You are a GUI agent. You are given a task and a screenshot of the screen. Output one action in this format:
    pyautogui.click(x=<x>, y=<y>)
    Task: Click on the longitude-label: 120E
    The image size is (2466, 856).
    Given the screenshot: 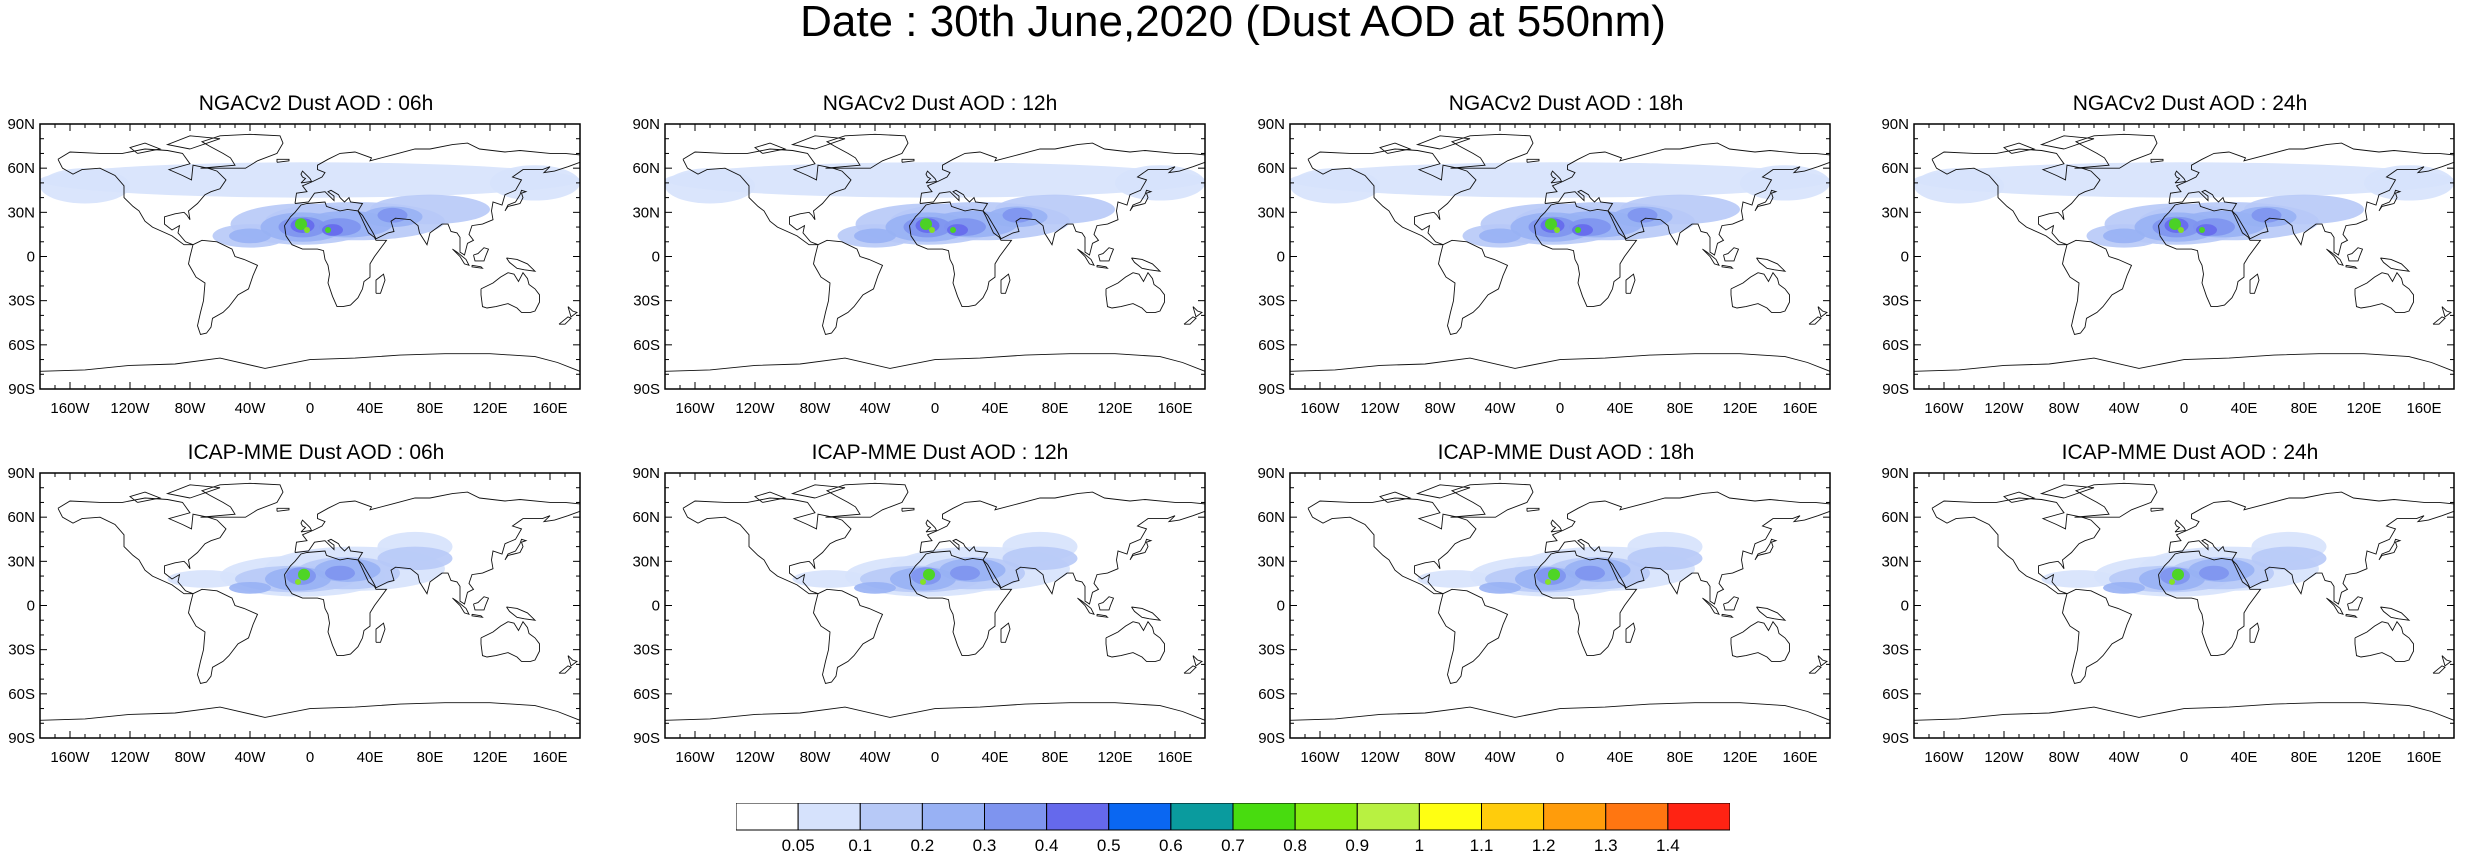 What is the action you would take?
    pyautogui.click(x=489, y=408)
    